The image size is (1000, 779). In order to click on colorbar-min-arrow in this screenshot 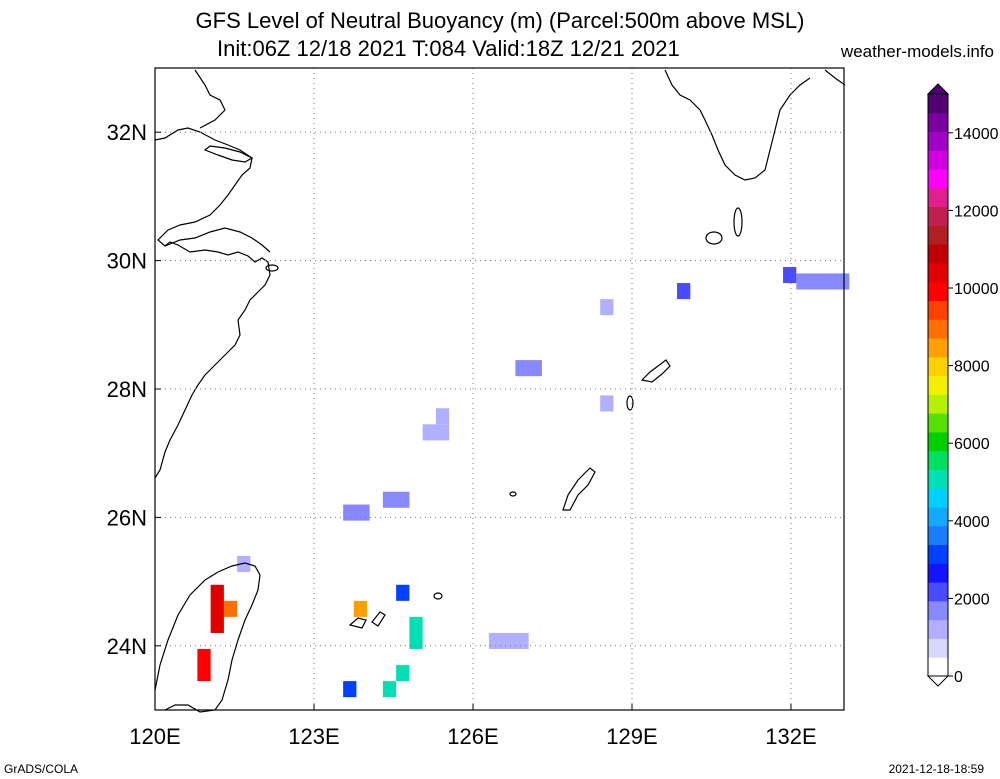, I will do `click(938, 681)`.